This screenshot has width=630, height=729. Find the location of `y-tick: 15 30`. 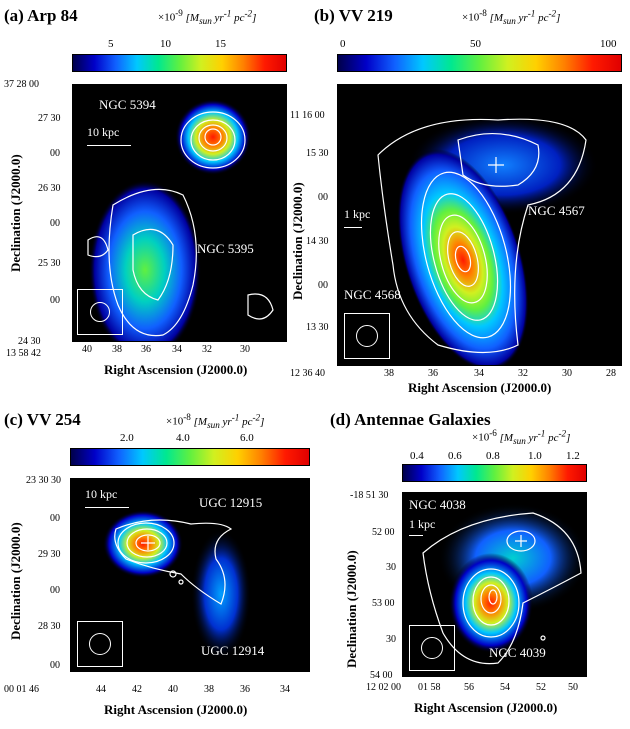

y-tick: 15 30 is located at coordinates (317, 153).